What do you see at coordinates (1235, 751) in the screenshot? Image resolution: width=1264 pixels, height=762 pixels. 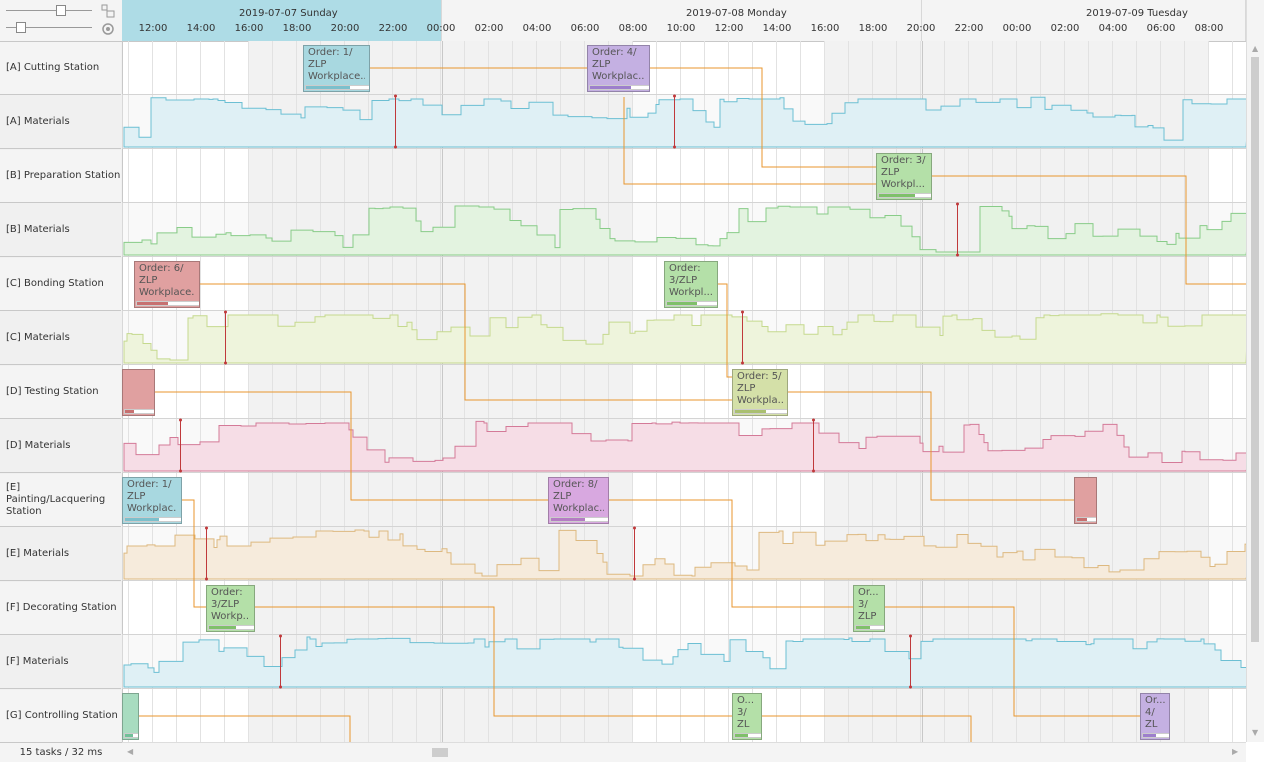 I see `scroll-right-icon: ▶` at bounding box center [1235, 751].